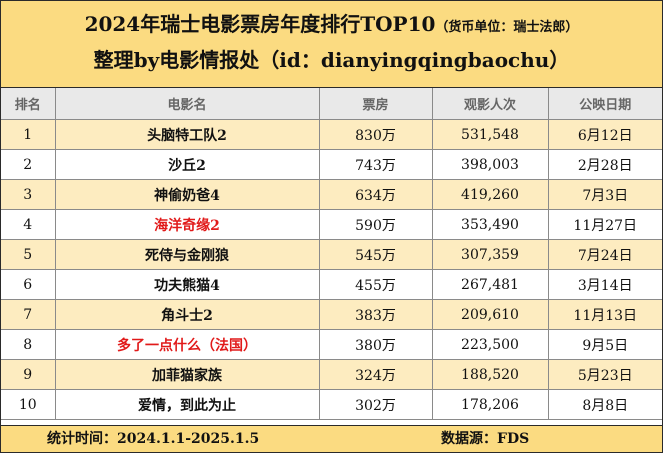  I want to click on cell-release-date: 5月23日, so click(604, 374).